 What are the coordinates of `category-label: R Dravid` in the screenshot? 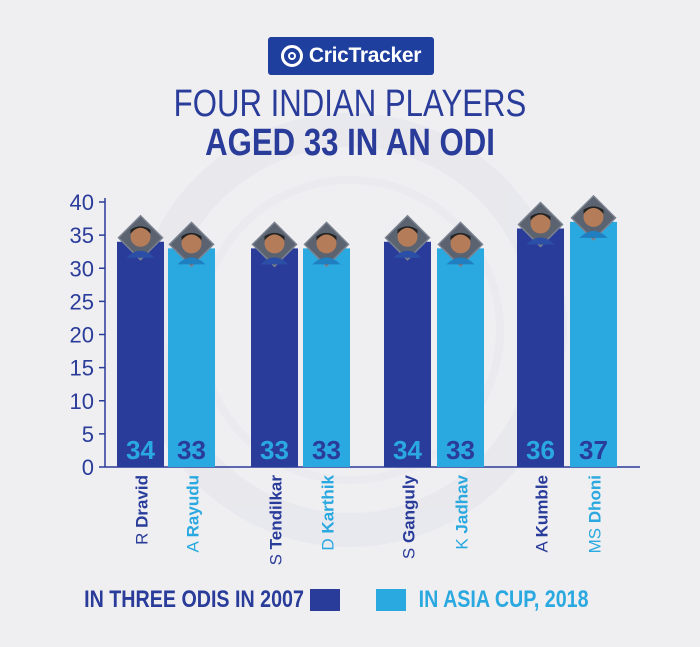 It's located at (142, 510).